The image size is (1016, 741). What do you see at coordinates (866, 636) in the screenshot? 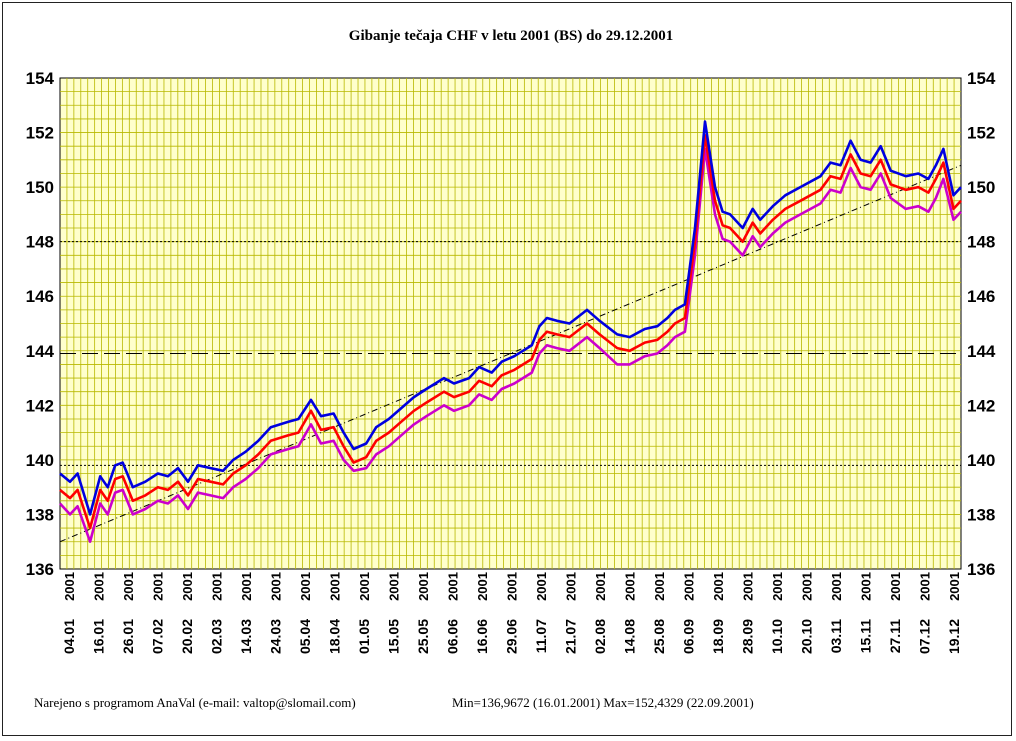
I see `x-tick-label: 15.11` at bounding box center [866, 636].